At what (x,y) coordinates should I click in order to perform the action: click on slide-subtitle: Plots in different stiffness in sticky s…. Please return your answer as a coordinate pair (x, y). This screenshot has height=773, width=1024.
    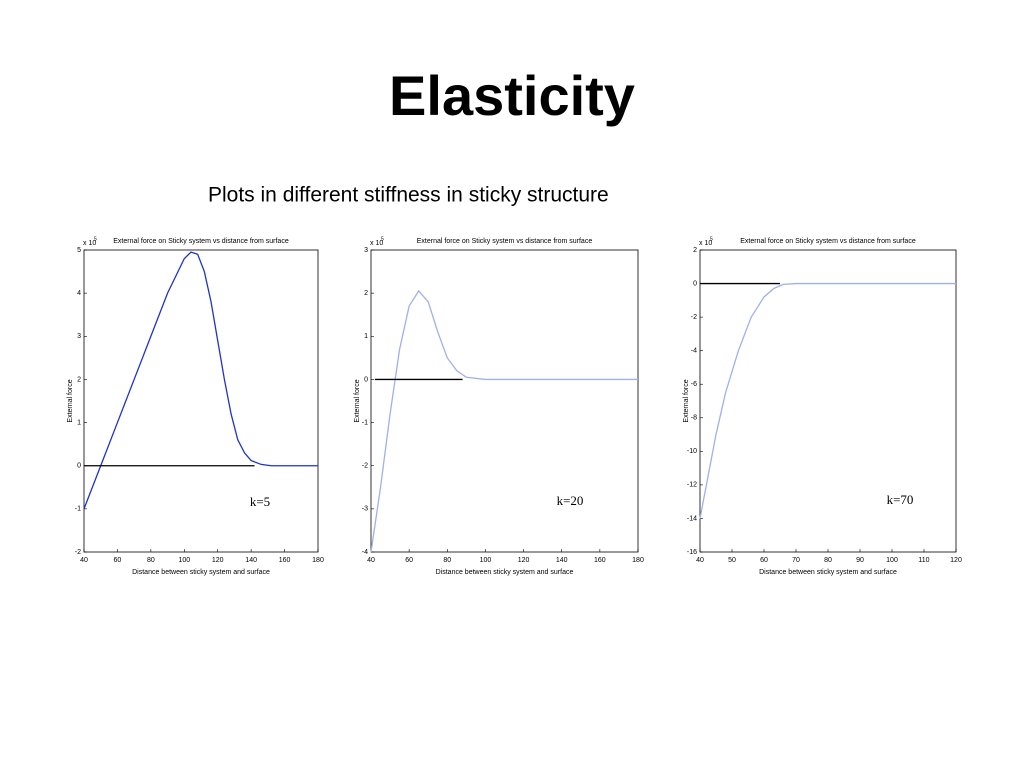
    Looking at the image, I should click on (408, 195).